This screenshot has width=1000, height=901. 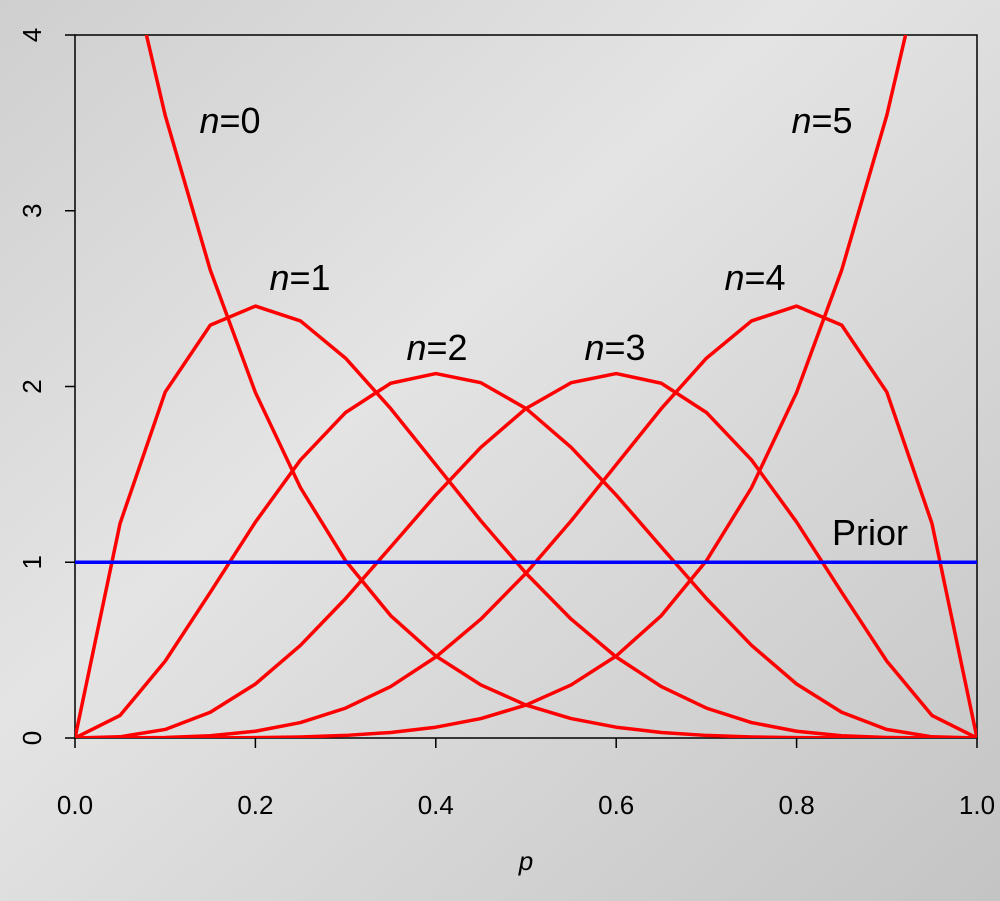 What do you see at coordinates (239, 120) in the screenshot?
I see `annotation-text: =0` at bounding box center [239, 120].